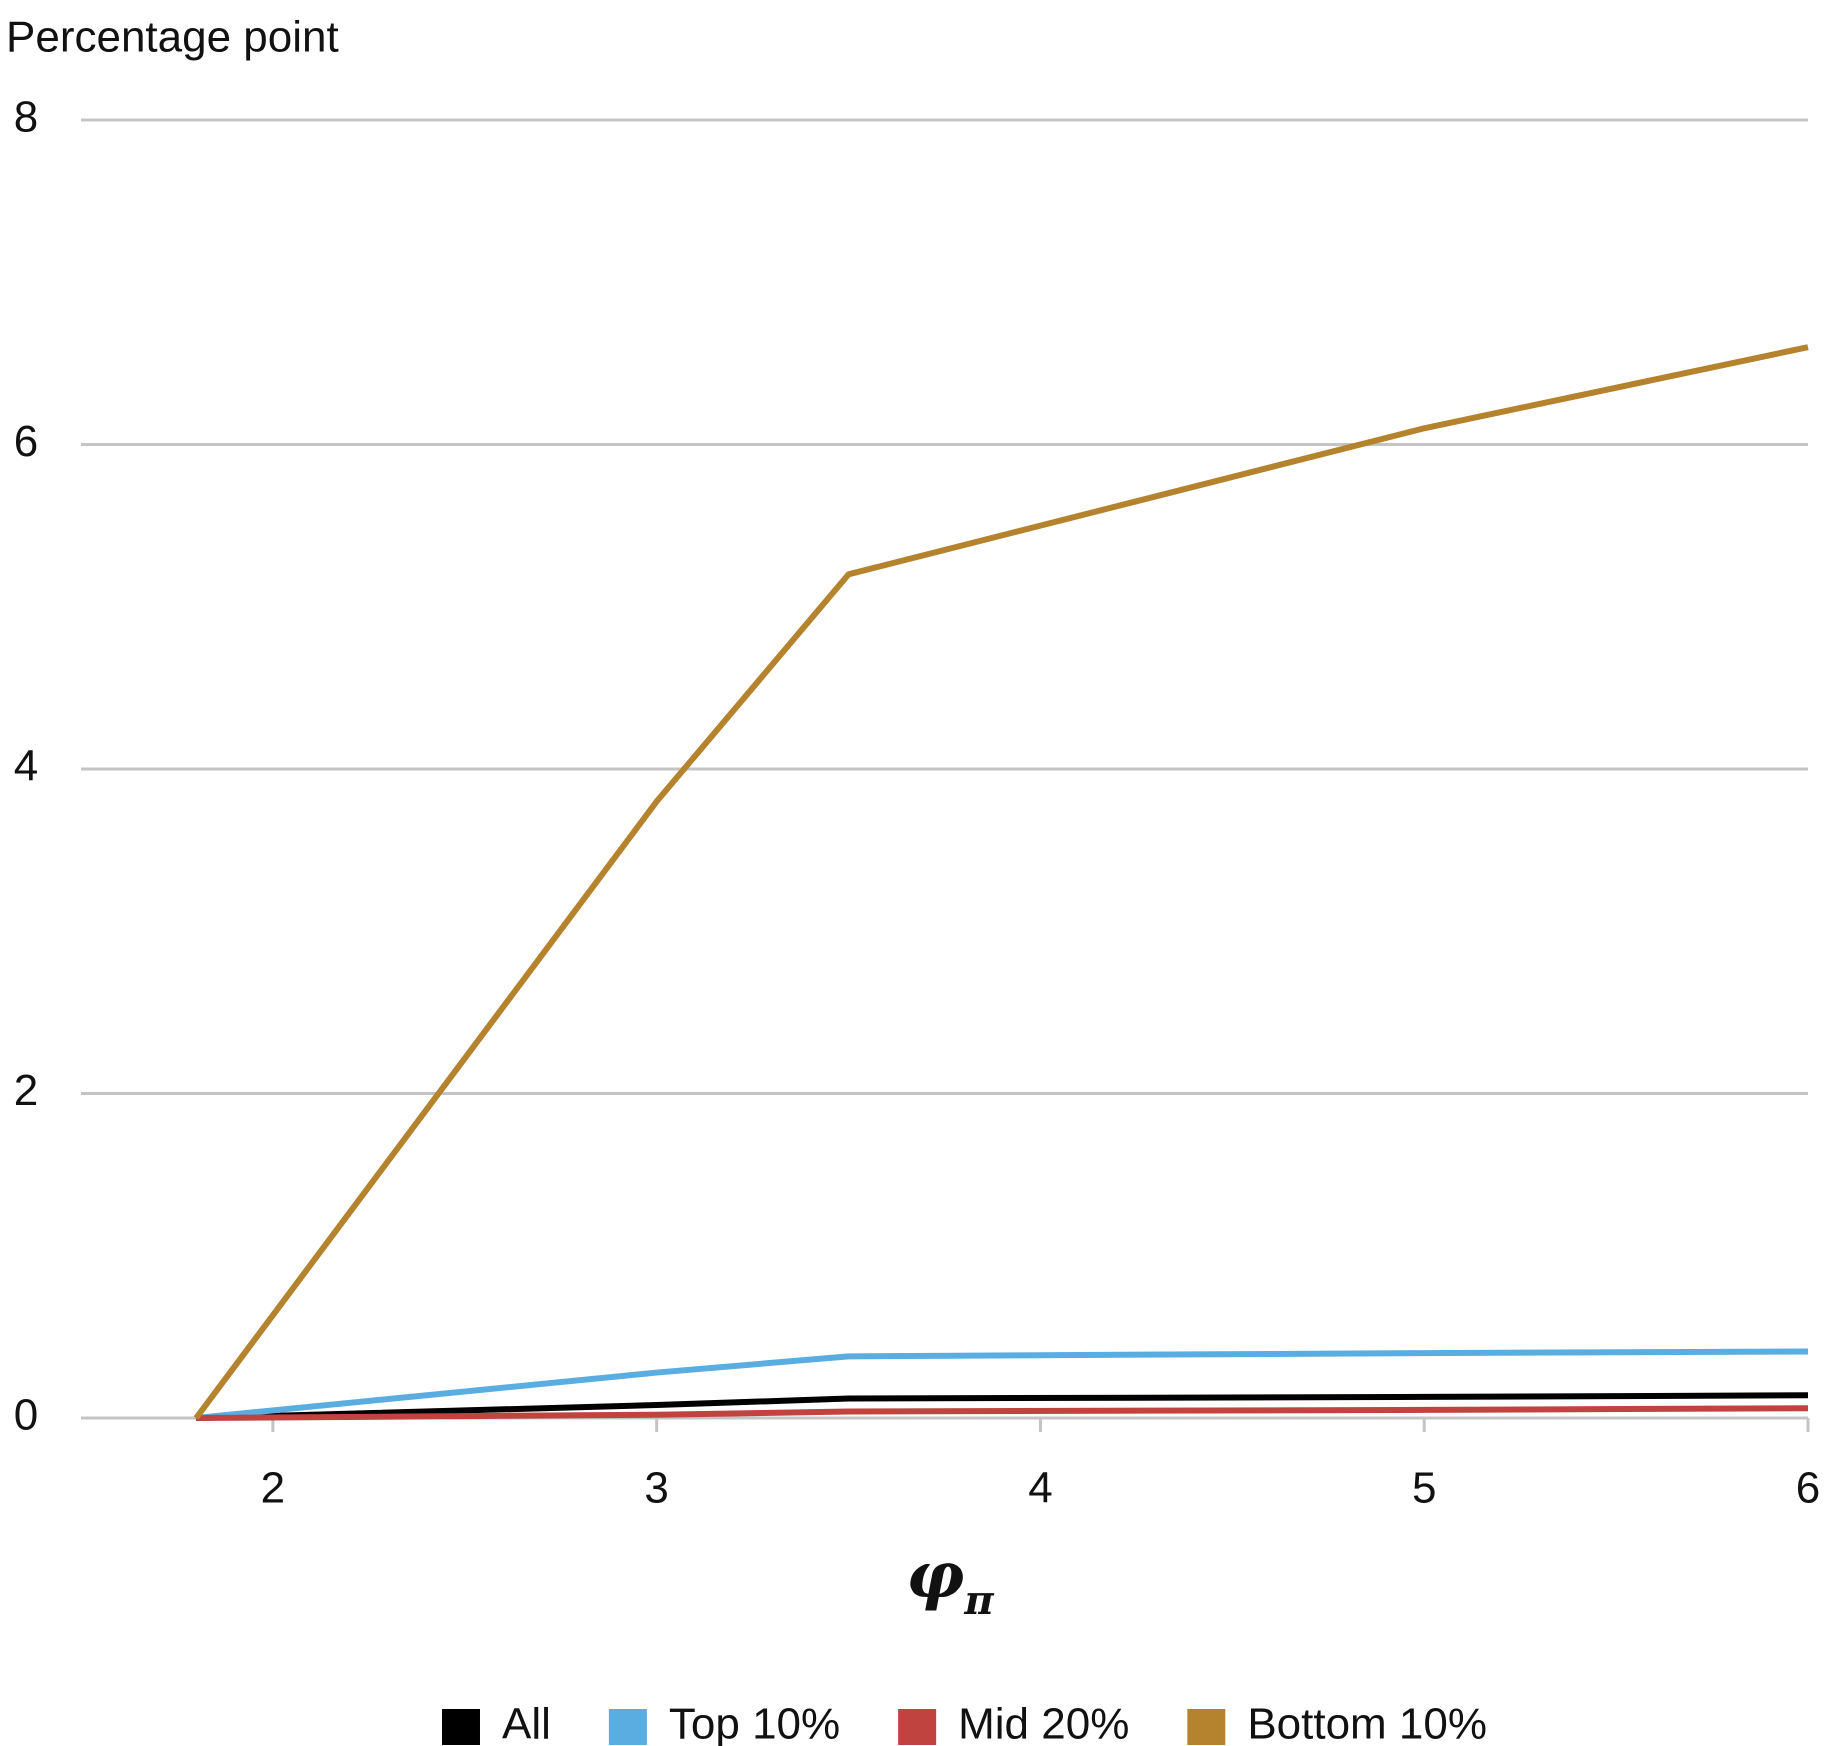 The image size is (1840, 1746). What do you see at coordinates (754, 1723) in the screenshot?
I see `legend-label: Top 10%` at bounding box center [754, 1723].